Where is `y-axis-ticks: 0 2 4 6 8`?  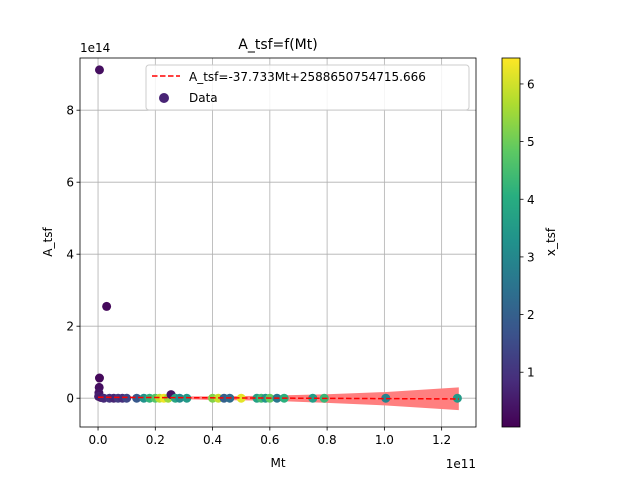 y-axis-ticks: 0 2 4 6 8 is located at coordinates (73, 255).